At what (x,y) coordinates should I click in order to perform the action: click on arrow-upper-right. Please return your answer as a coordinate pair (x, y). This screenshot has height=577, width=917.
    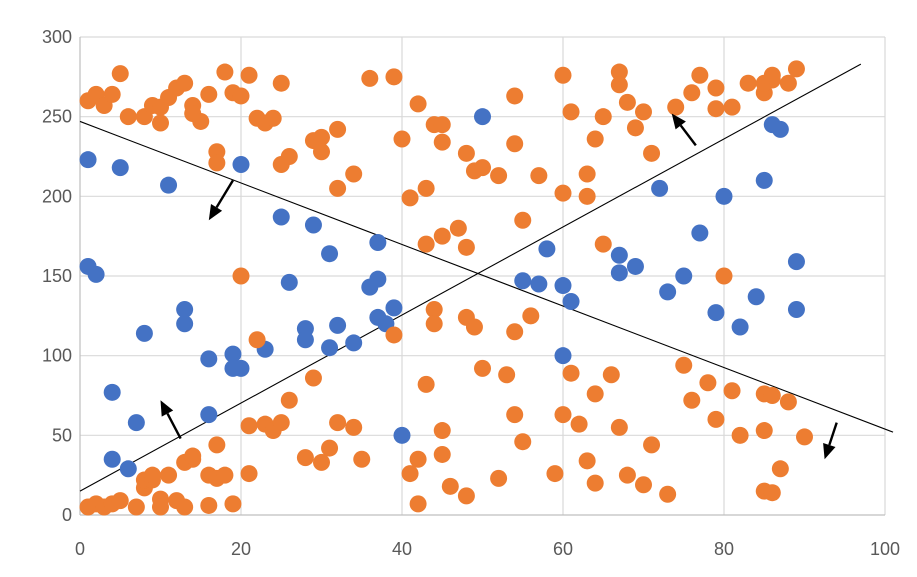
    Looking at the image, I should click on (684, 130).